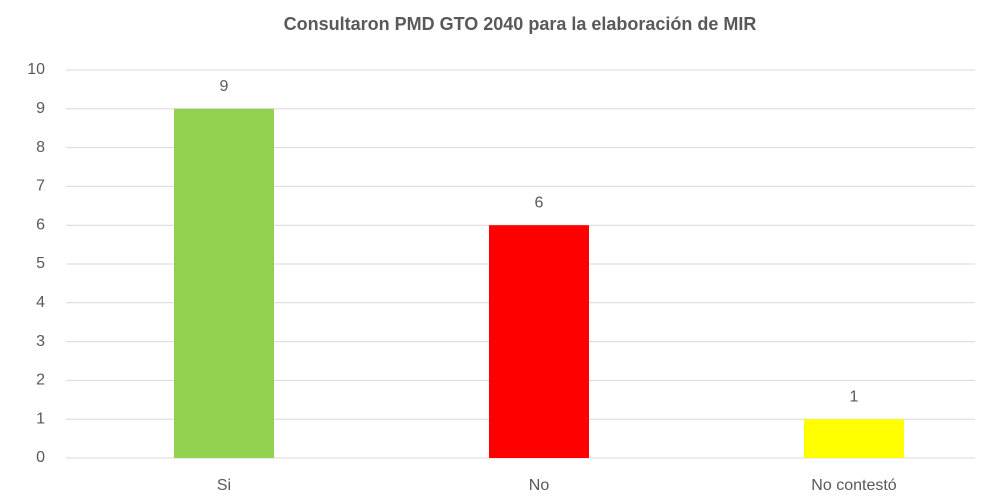 The width and height of the screenshot is (991, 497). Describe the element at coordinates (40, 418) in the screenshot. I see `y-tick-label: 1` at that location.